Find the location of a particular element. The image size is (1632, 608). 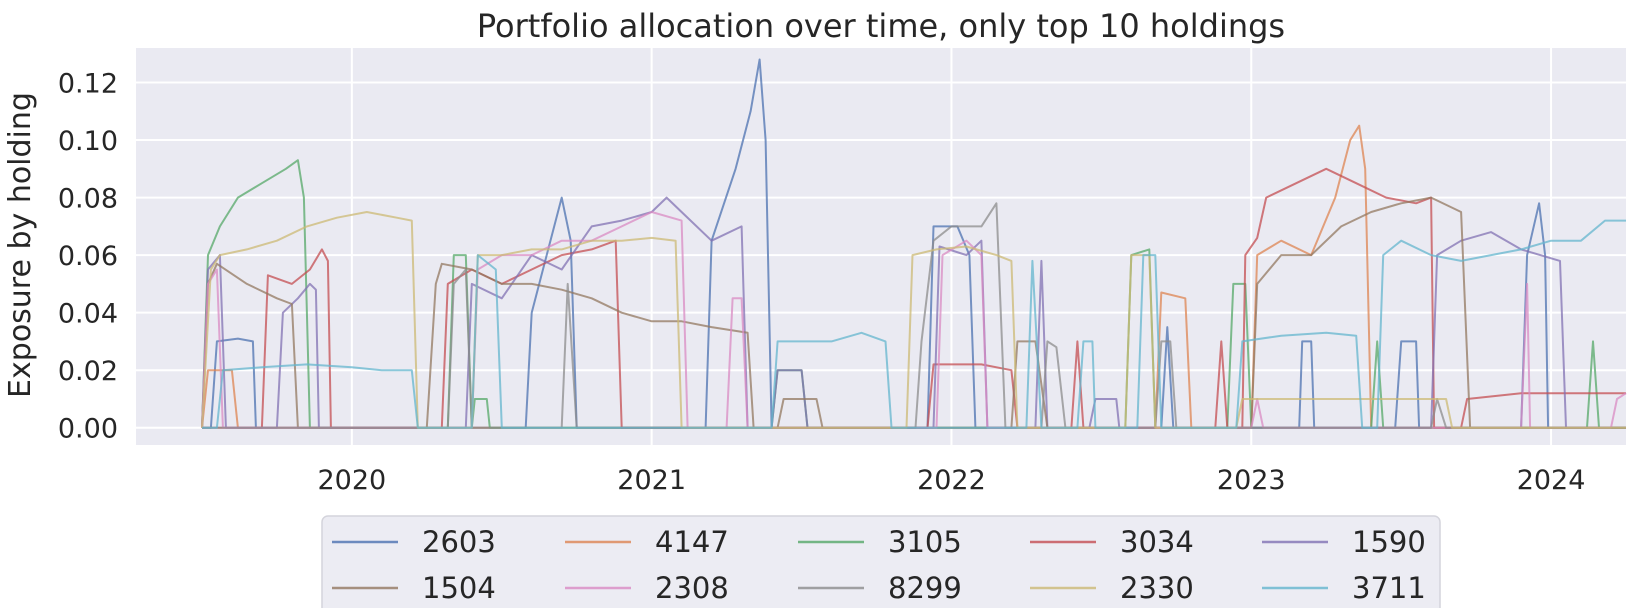

x-axis-ticks: 2020 2021 2022 2023 2024 is located at coordinates (951, 480).